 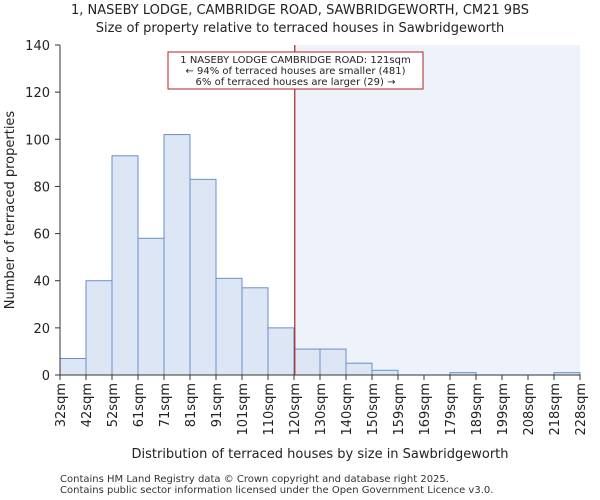 I want to click on x-tick-label-130sqm: 130sqm, so click(x=321, y=409).